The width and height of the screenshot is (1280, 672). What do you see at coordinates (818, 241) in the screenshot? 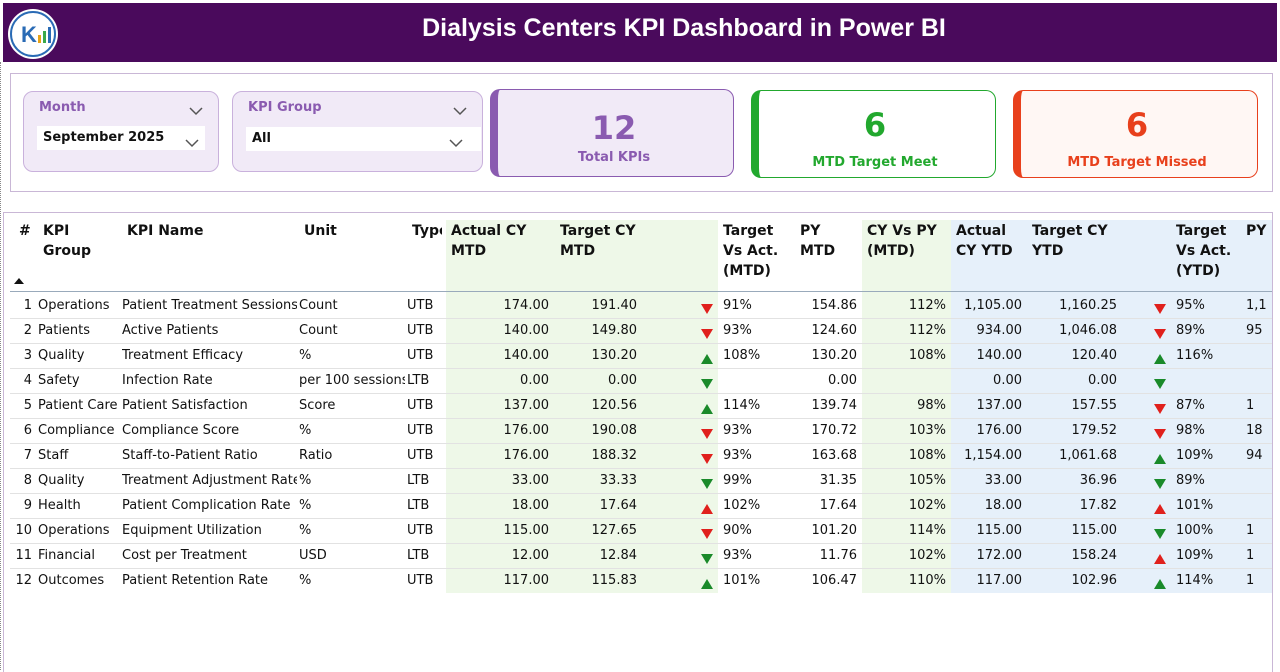
I see `column-header: PY MTD` at bounding box center [818, 241].